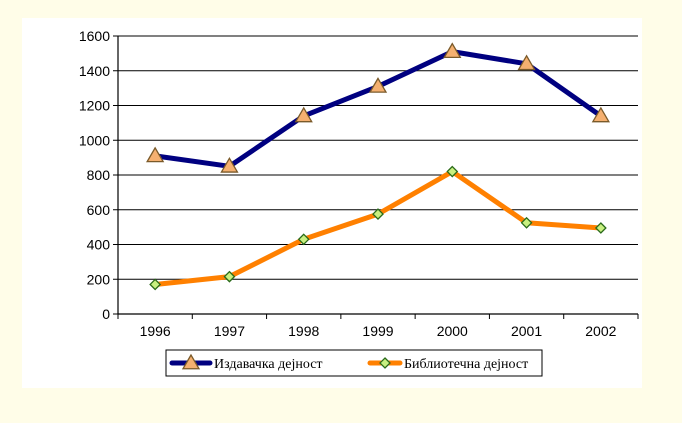 Image resolution: width=682 pixels, height=428 pixels. I want to click on legend-box, so click(354, 363).